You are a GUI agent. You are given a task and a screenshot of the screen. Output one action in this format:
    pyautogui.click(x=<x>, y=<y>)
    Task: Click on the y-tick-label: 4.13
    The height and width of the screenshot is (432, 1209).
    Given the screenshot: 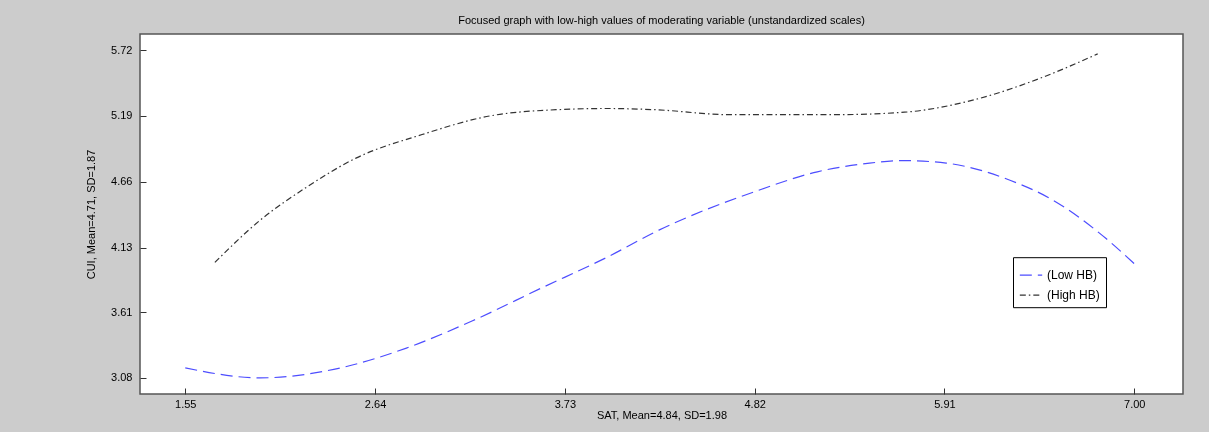 What is the action you would take?
    pyautogui.click(x=122, y=247)
    